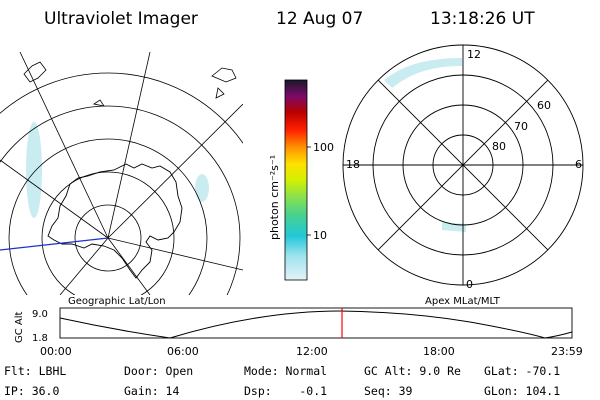 Image resolution: width=600 pixels, height=400 pixels. I want to click on info-dsp: Dsp: -0.1, so click(285, 391).